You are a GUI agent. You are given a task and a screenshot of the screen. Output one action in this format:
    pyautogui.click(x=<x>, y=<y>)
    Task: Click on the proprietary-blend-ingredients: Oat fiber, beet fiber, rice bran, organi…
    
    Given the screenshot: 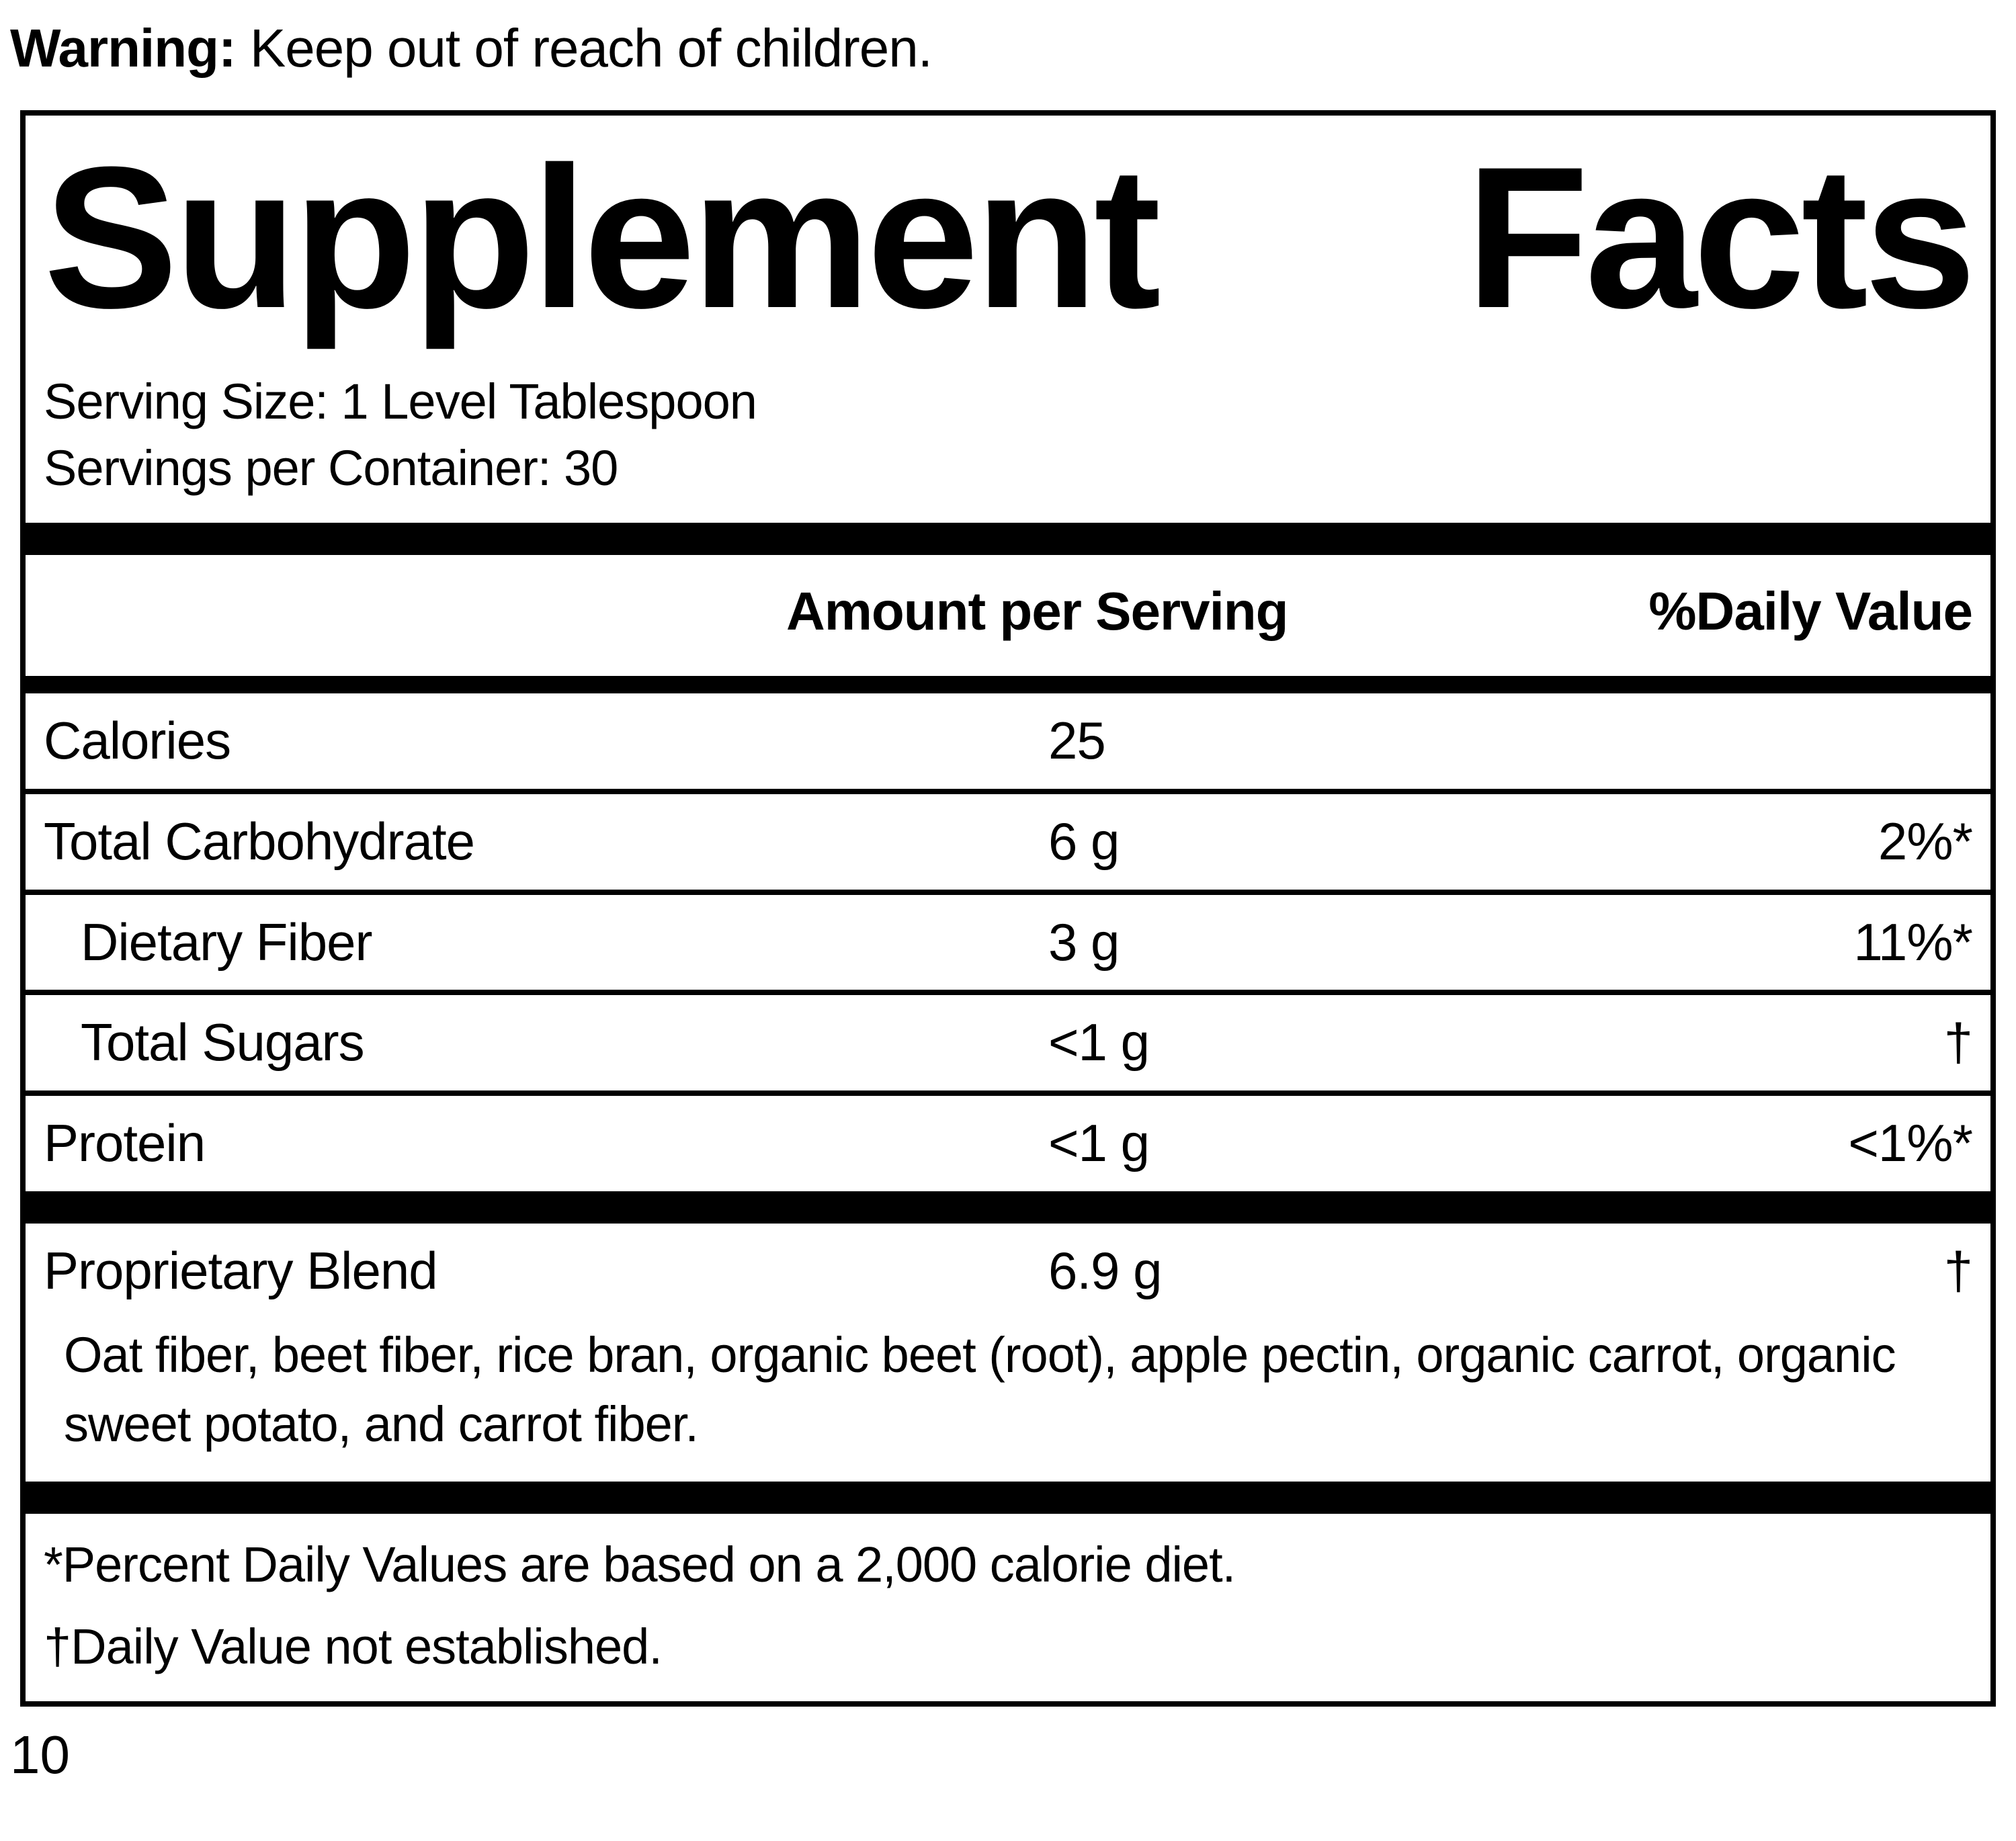 What is the action you would take?
    pyautogui.click(x=980, y=1389)
    